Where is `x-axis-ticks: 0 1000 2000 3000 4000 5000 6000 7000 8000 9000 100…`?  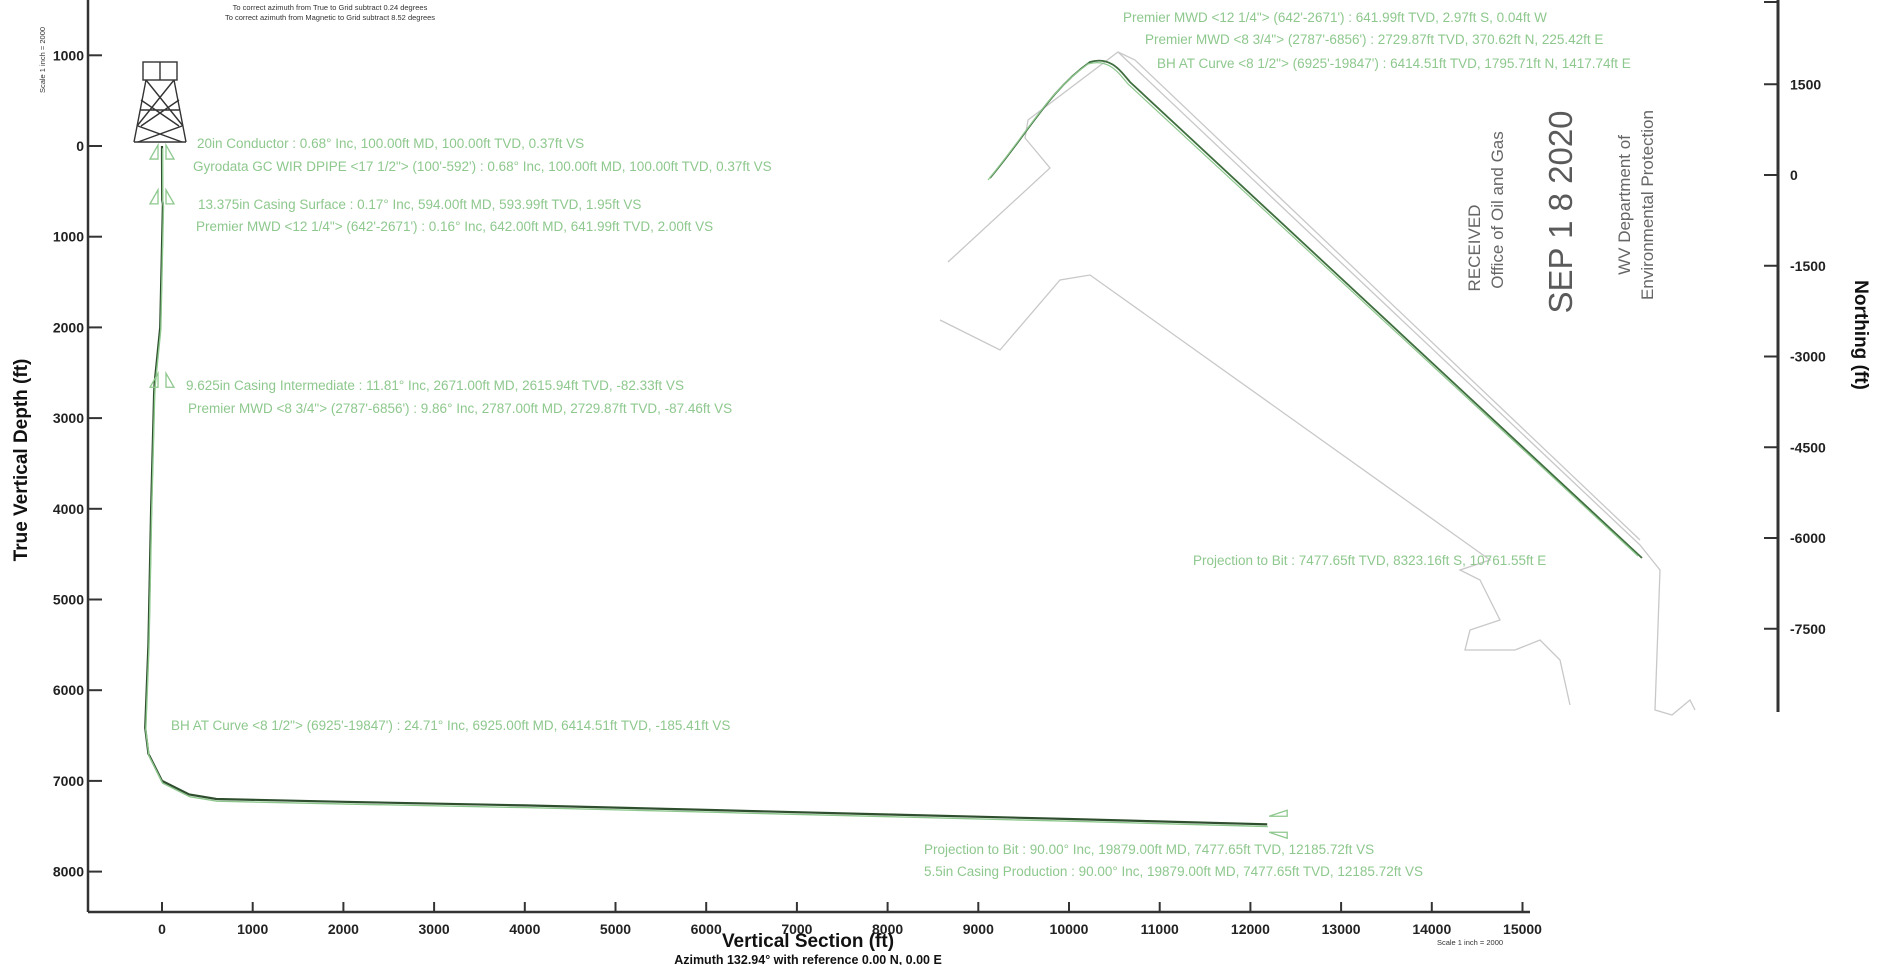 x-axis-ticks: 0 1000 2000 3000 4000 5000 6000 7000 8000 9000 100… is located at coordinates (850, 919).